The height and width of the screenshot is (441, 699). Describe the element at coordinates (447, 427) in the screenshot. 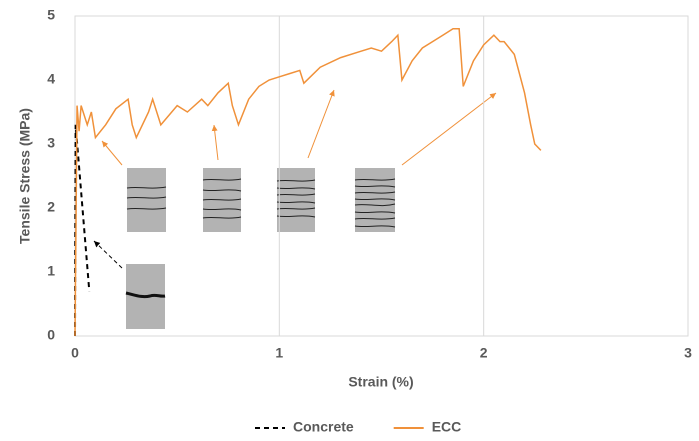

I see `legend-label: ECC` at that location.